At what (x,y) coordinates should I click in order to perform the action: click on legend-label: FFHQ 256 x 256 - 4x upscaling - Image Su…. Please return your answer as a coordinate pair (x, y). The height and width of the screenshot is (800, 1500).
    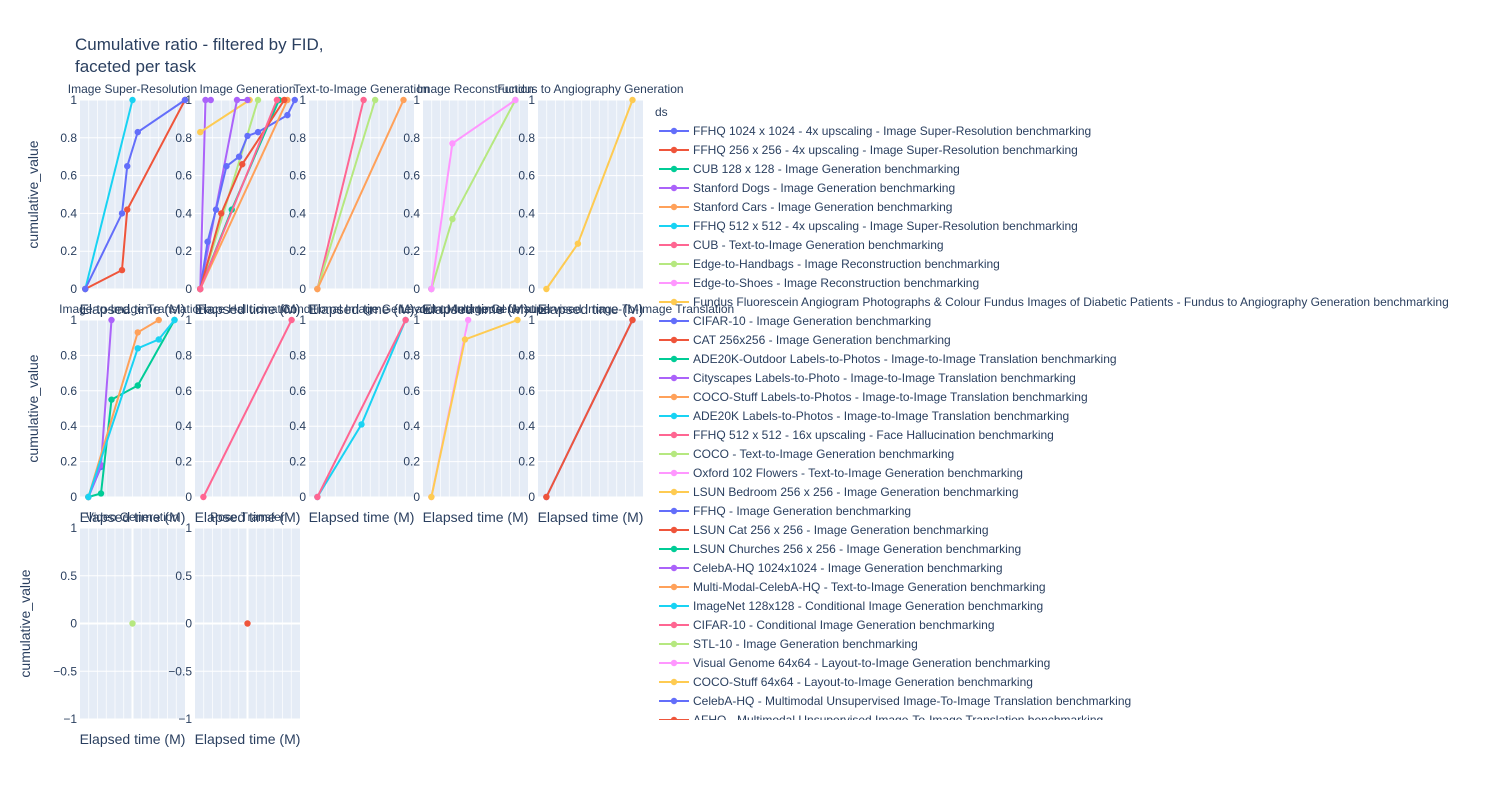
    Looking at the image, I should click on (885, 150).